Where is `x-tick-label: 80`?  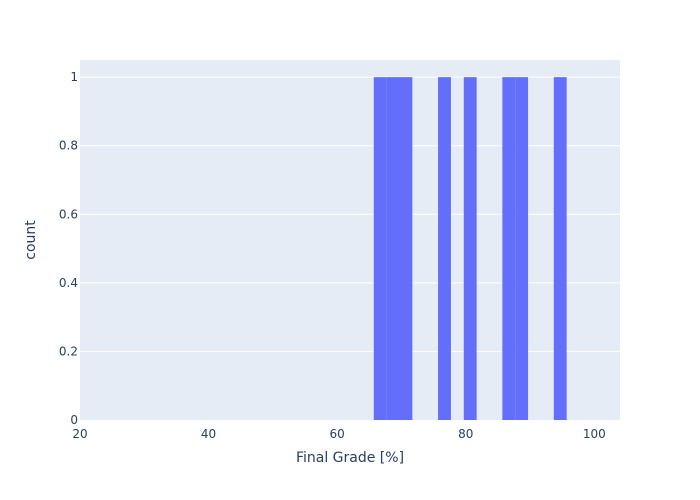
x-tick-label: 80 is located at coordinates (465, 434).